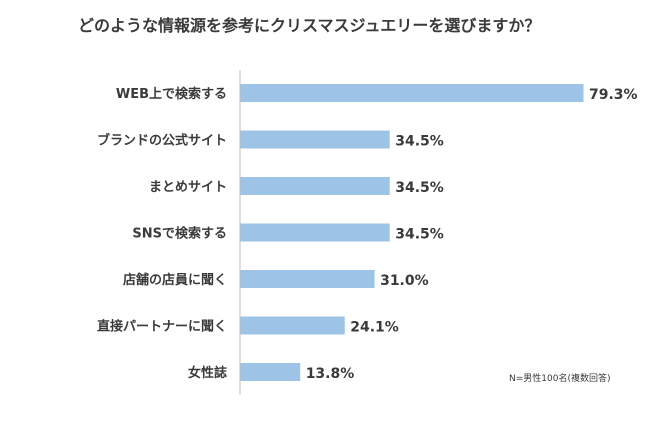 The image size is (650, 430). I want to click on category-label: まとめサイト, so click(188, 187).